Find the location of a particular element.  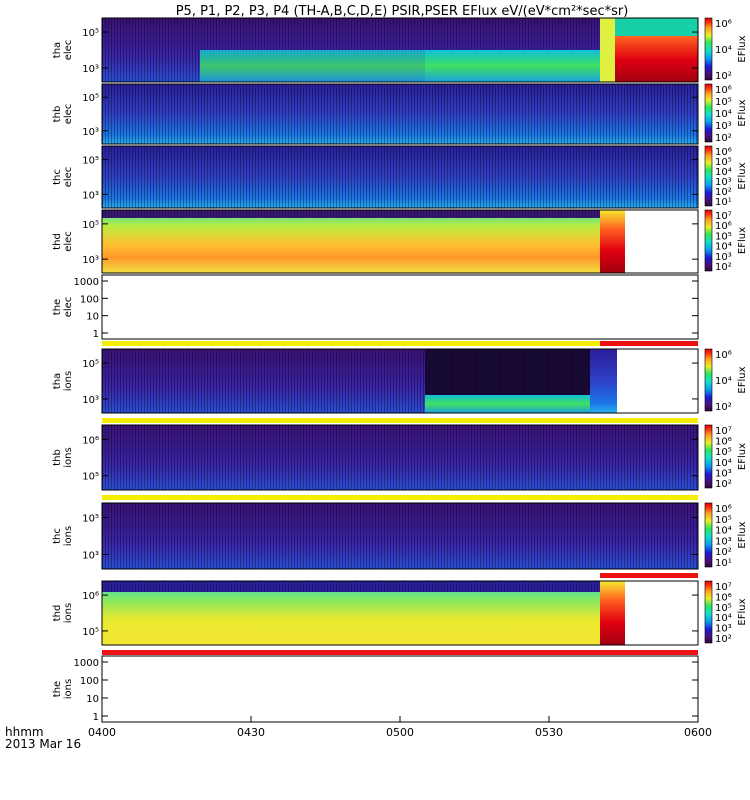

panel-probe-label: thc is located at coordinates (57, 177).